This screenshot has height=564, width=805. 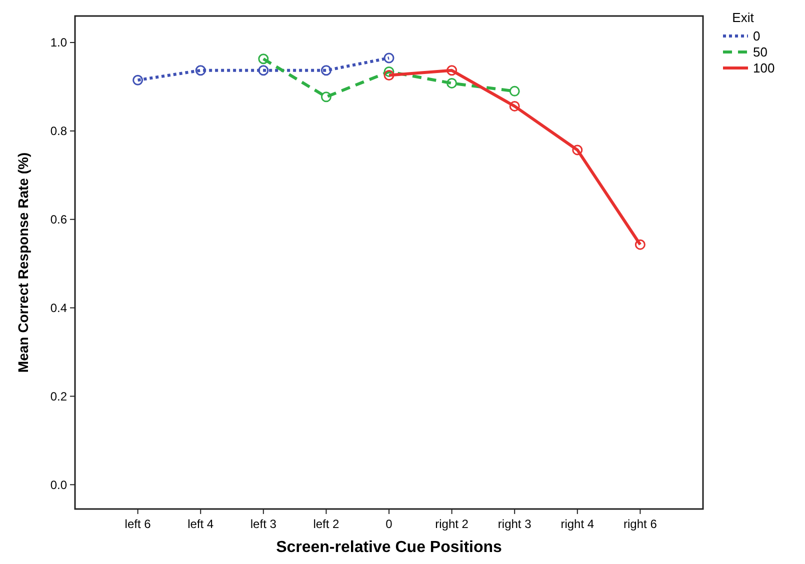 What do you see at coordinates (138, 524) in the screenshot?
I see `x-tick-label: left 6` at bounding box center [138, 524].